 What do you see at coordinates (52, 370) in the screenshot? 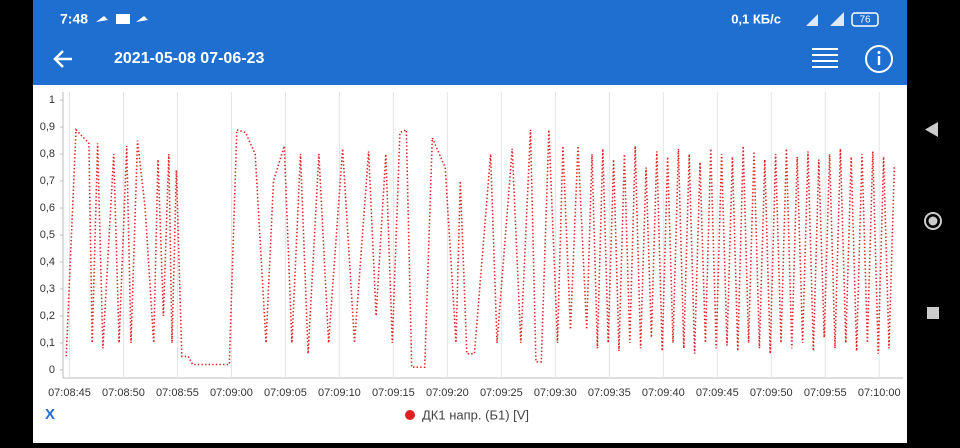
I see `y-tick-label: 0` at bounding box center [52, 370].